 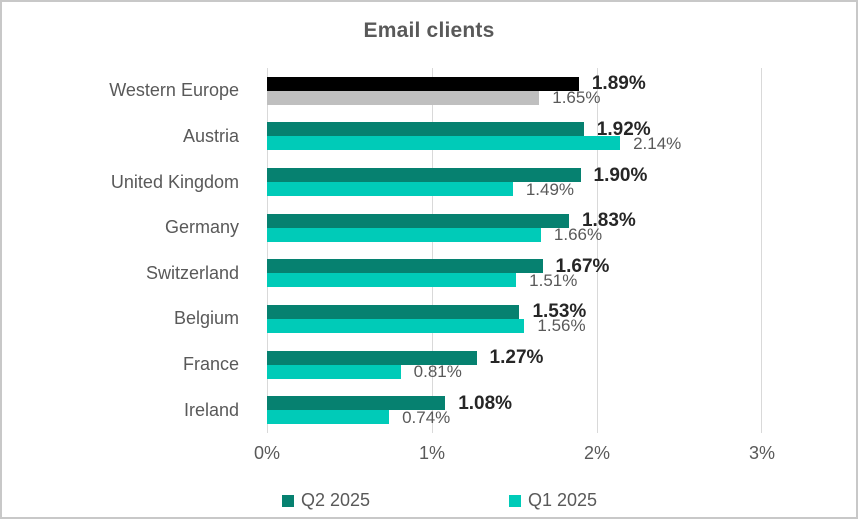 I want to click on bar-row: 1.92%, so click(x=514, y=129).